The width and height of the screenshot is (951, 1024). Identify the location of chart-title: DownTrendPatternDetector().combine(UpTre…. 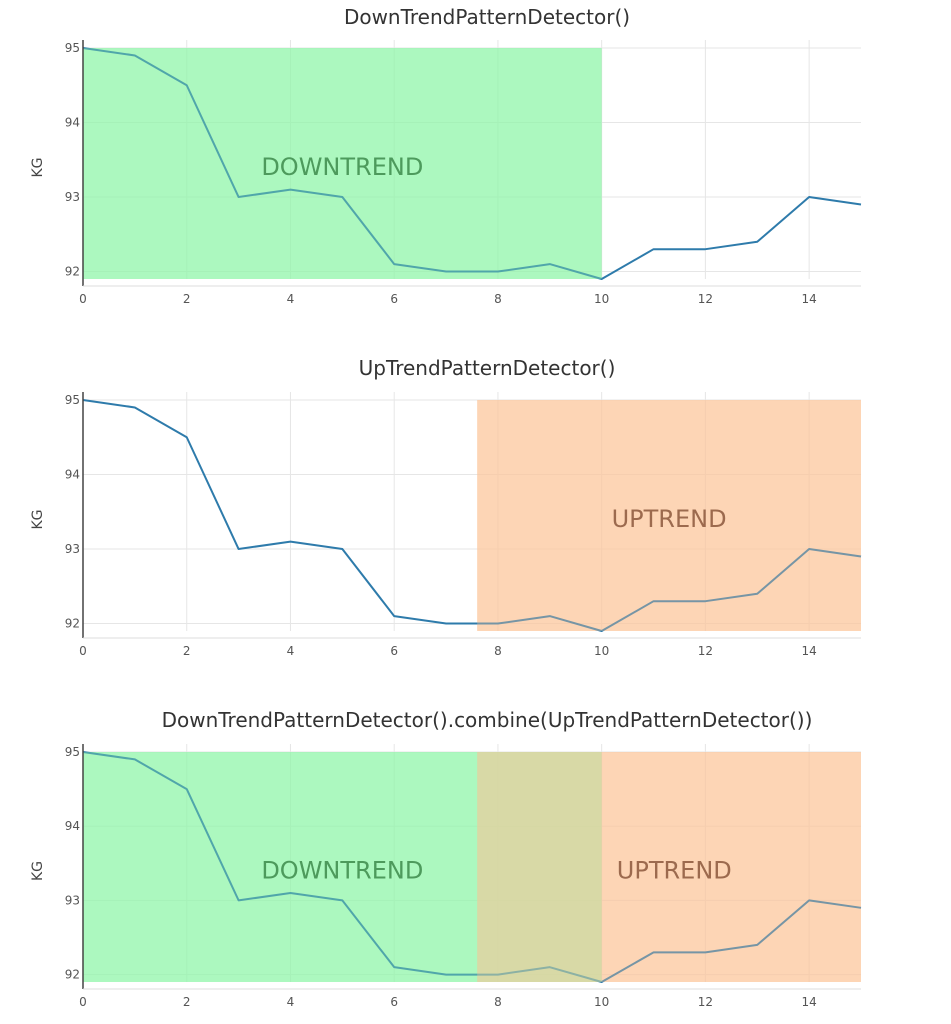
(487, 720).